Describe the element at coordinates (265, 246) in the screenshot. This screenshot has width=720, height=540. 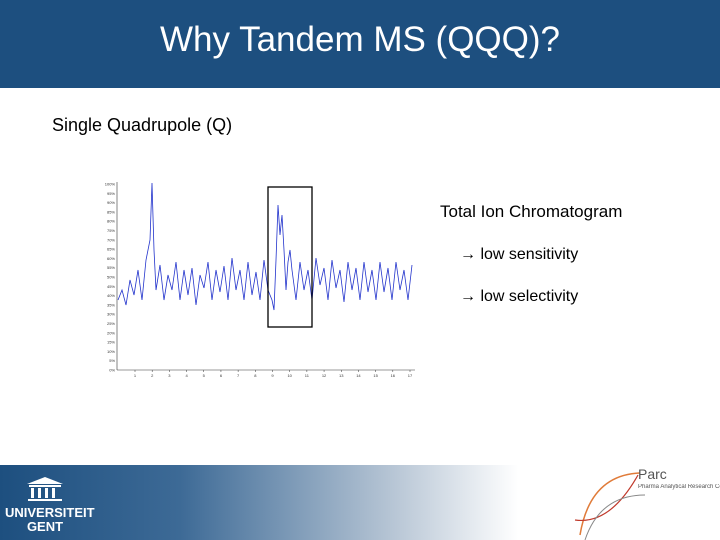
I see `trace` at that location.